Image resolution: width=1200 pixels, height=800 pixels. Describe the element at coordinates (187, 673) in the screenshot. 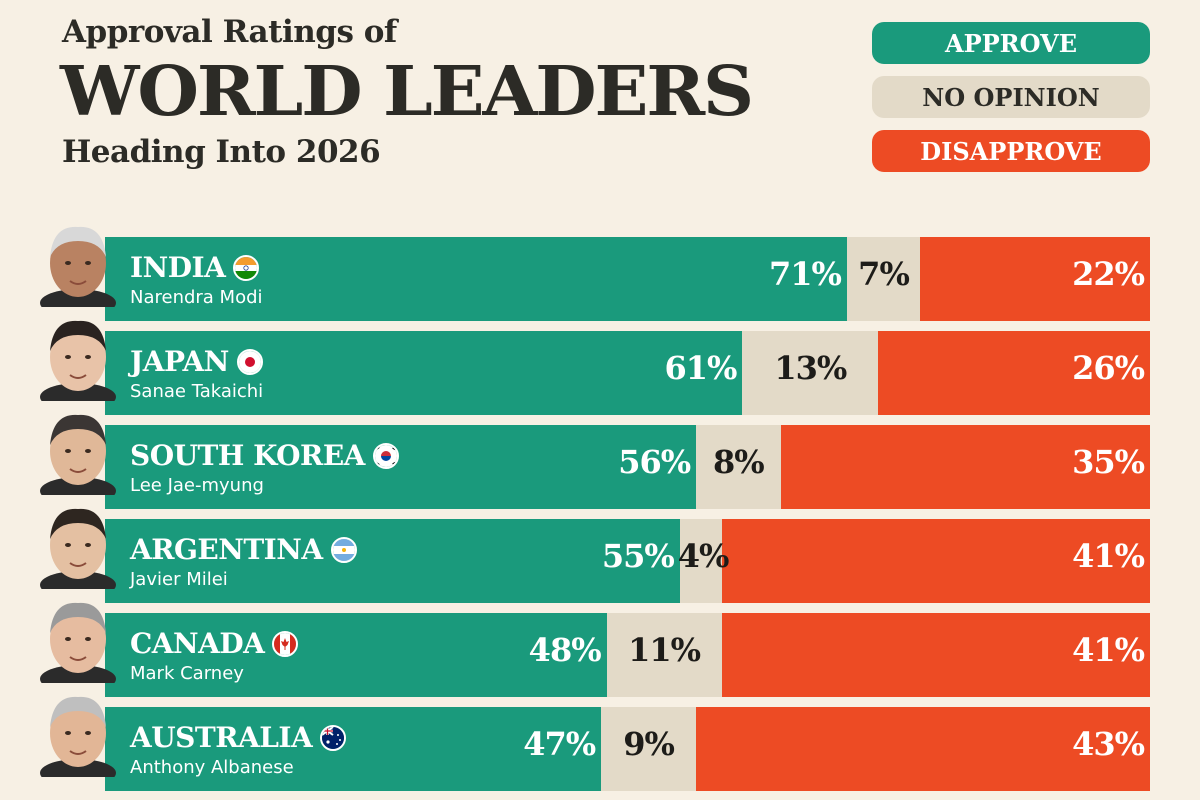

I see `leader-name: Mark Carney` at that location.